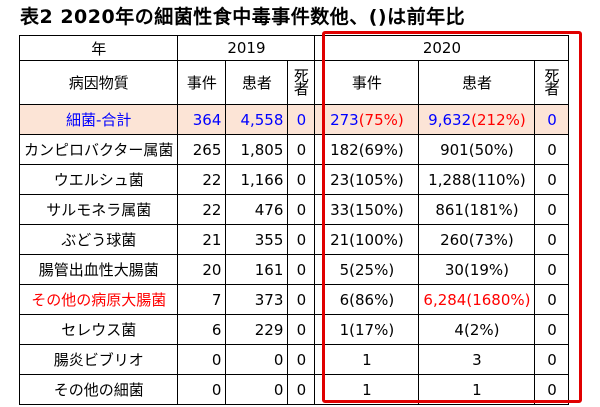  I want to click on row-name: 腸炎ビブリオ, so click(98, 359).